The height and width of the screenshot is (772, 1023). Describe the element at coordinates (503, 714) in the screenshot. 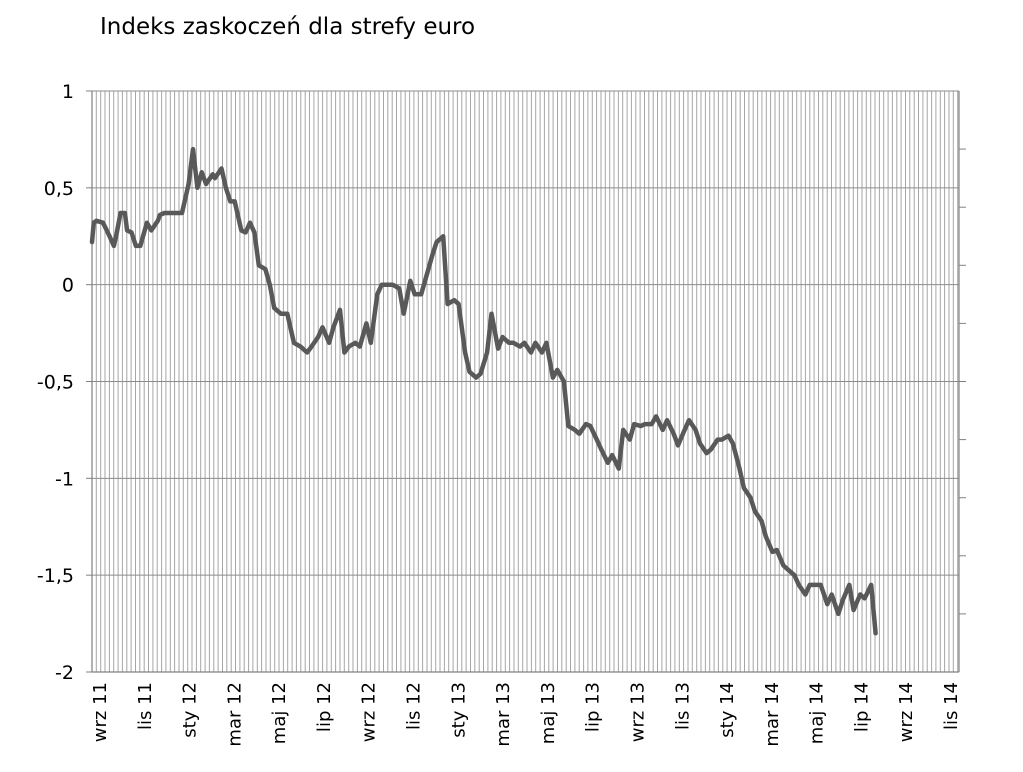

I see `x-tick-label: mar 13` at that location.